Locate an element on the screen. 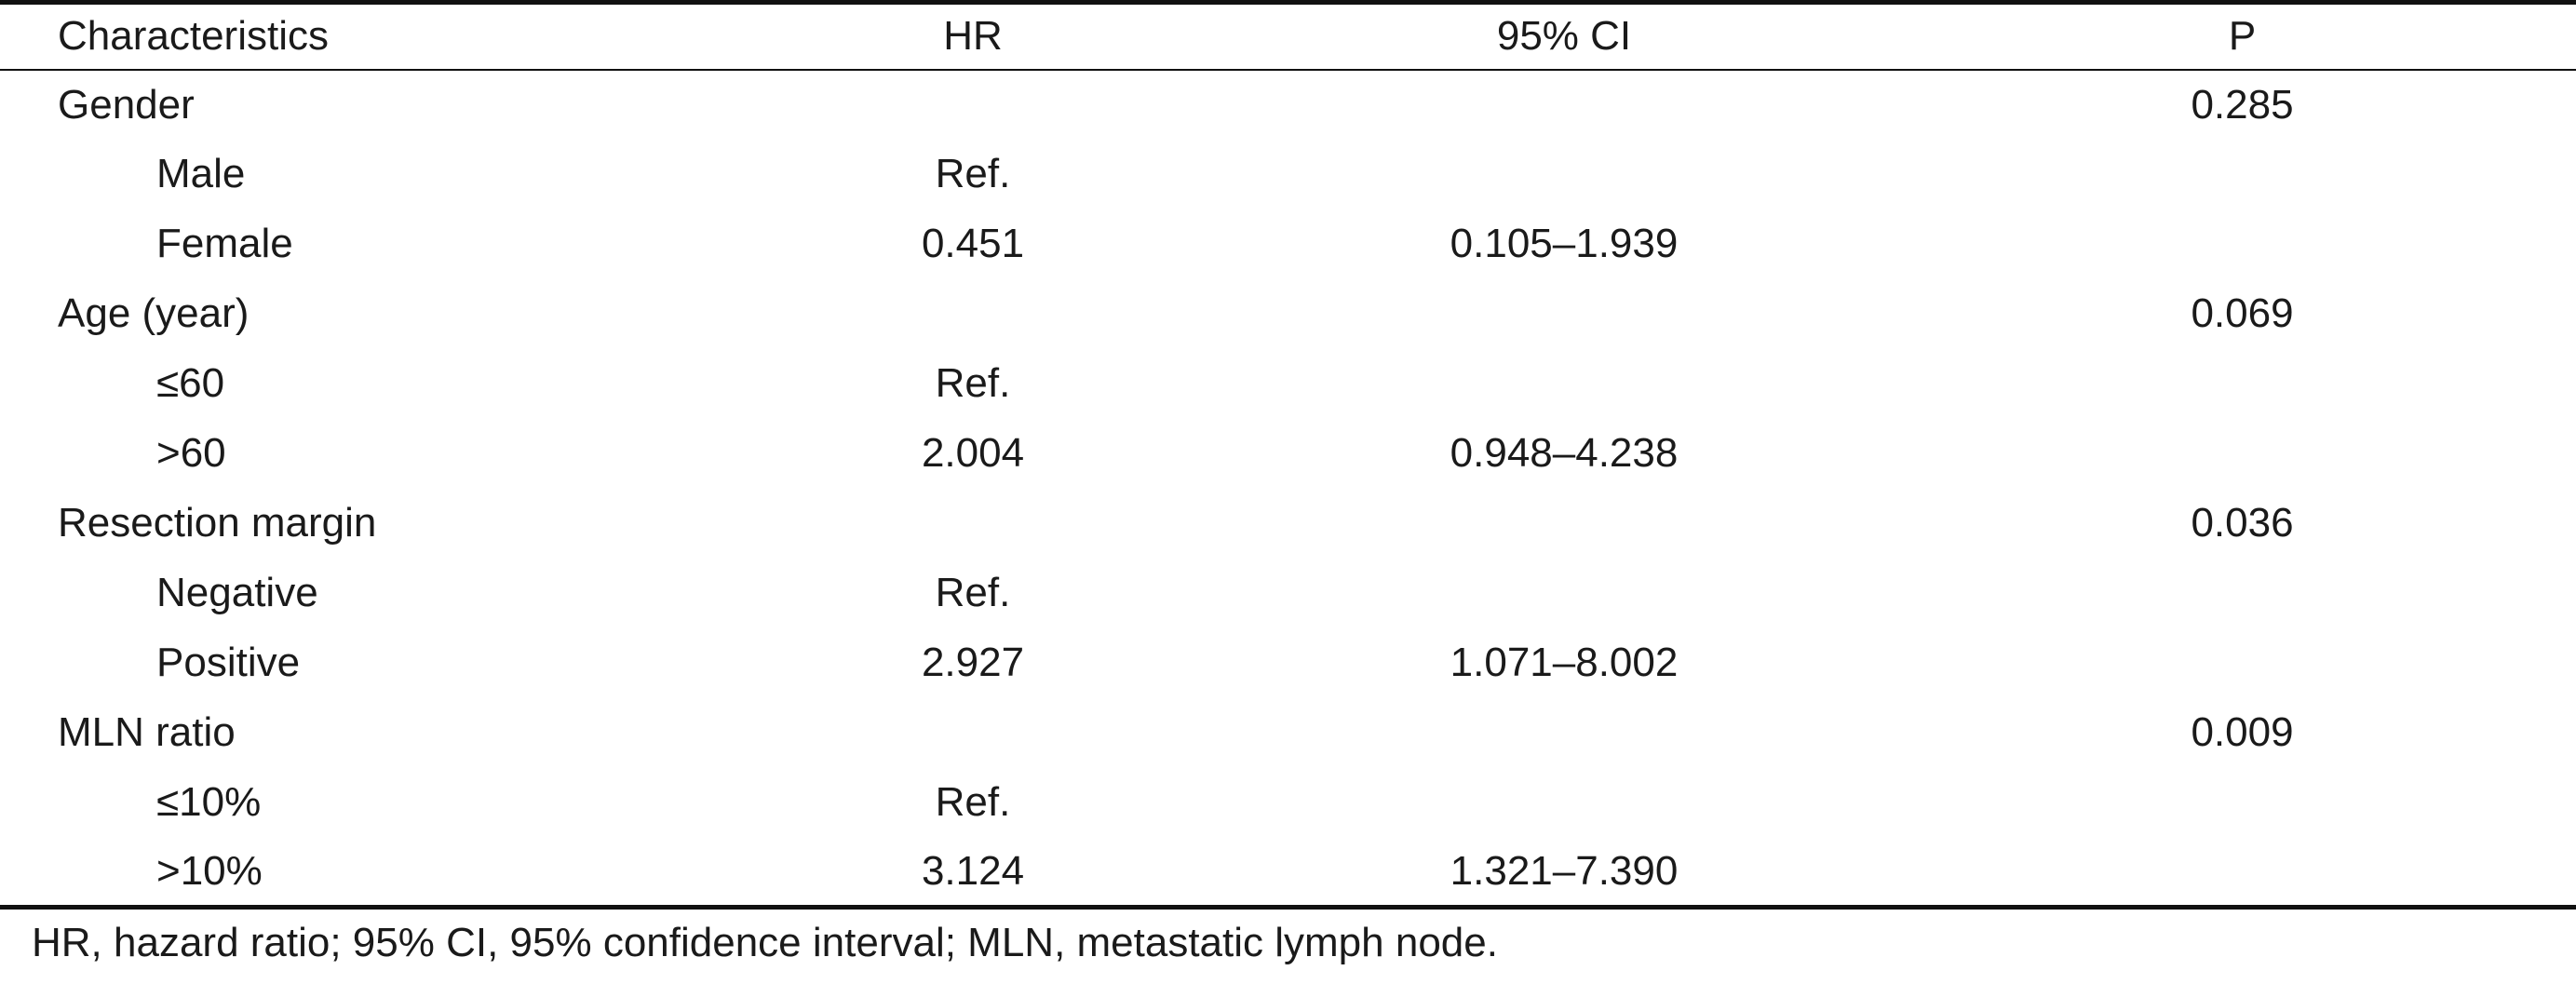 The width and height of the screenshot is (2576, 984). cell-hr: 3.124 is located at coordinates (973, 873).